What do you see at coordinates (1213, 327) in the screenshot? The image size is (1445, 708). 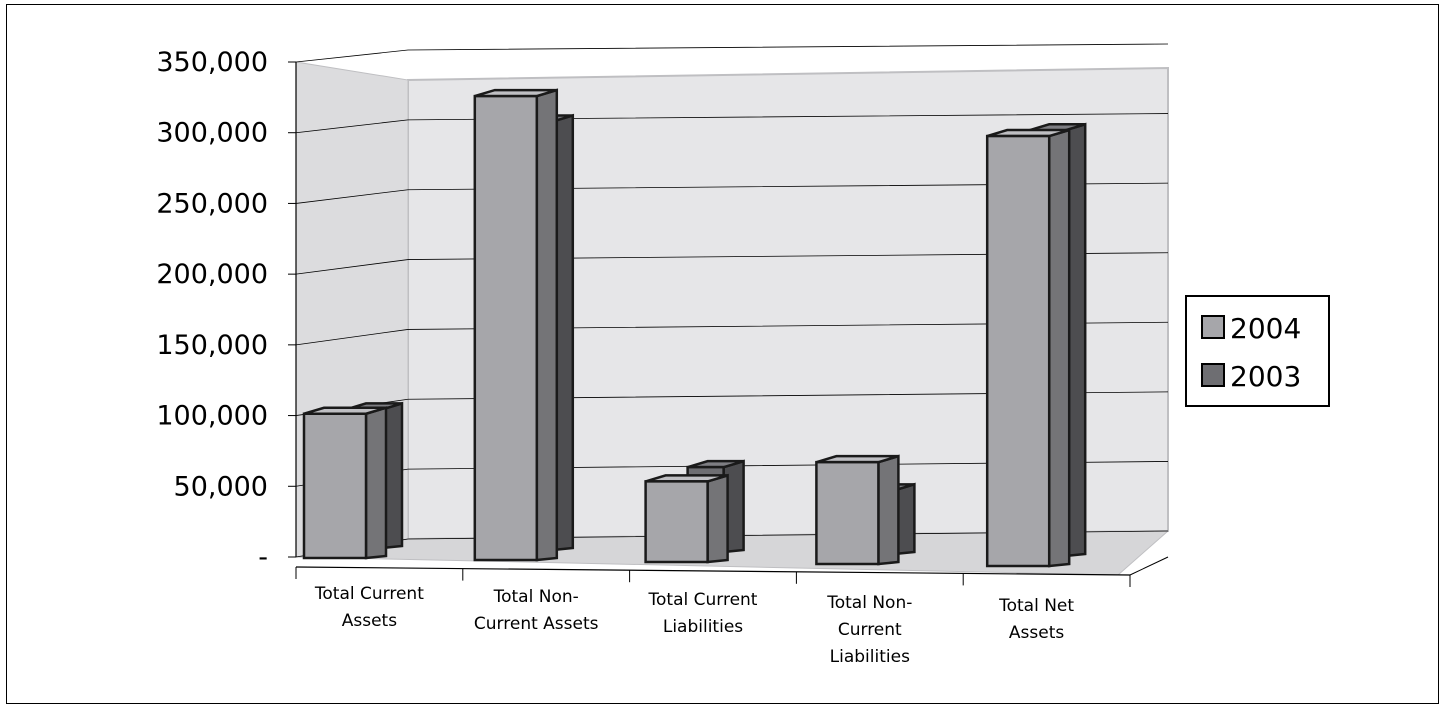 I see `legend-swatch-2004` at bounding box center [1213, 327].